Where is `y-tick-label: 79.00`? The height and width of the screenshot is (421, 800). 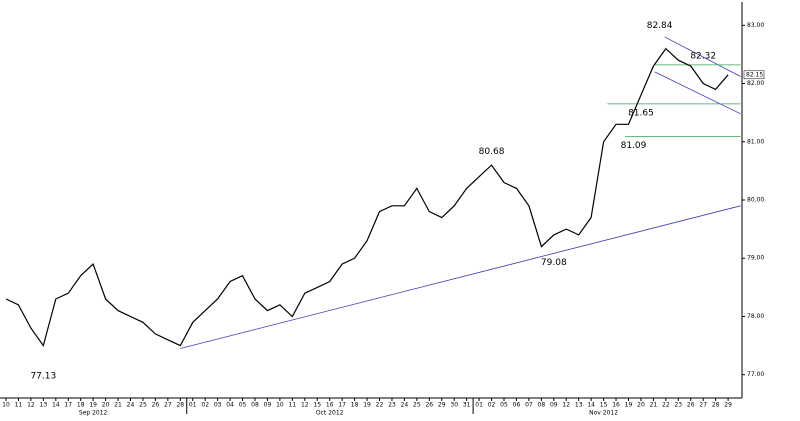 y-tick-label: 79.00 is located at coordinates (755, 258).